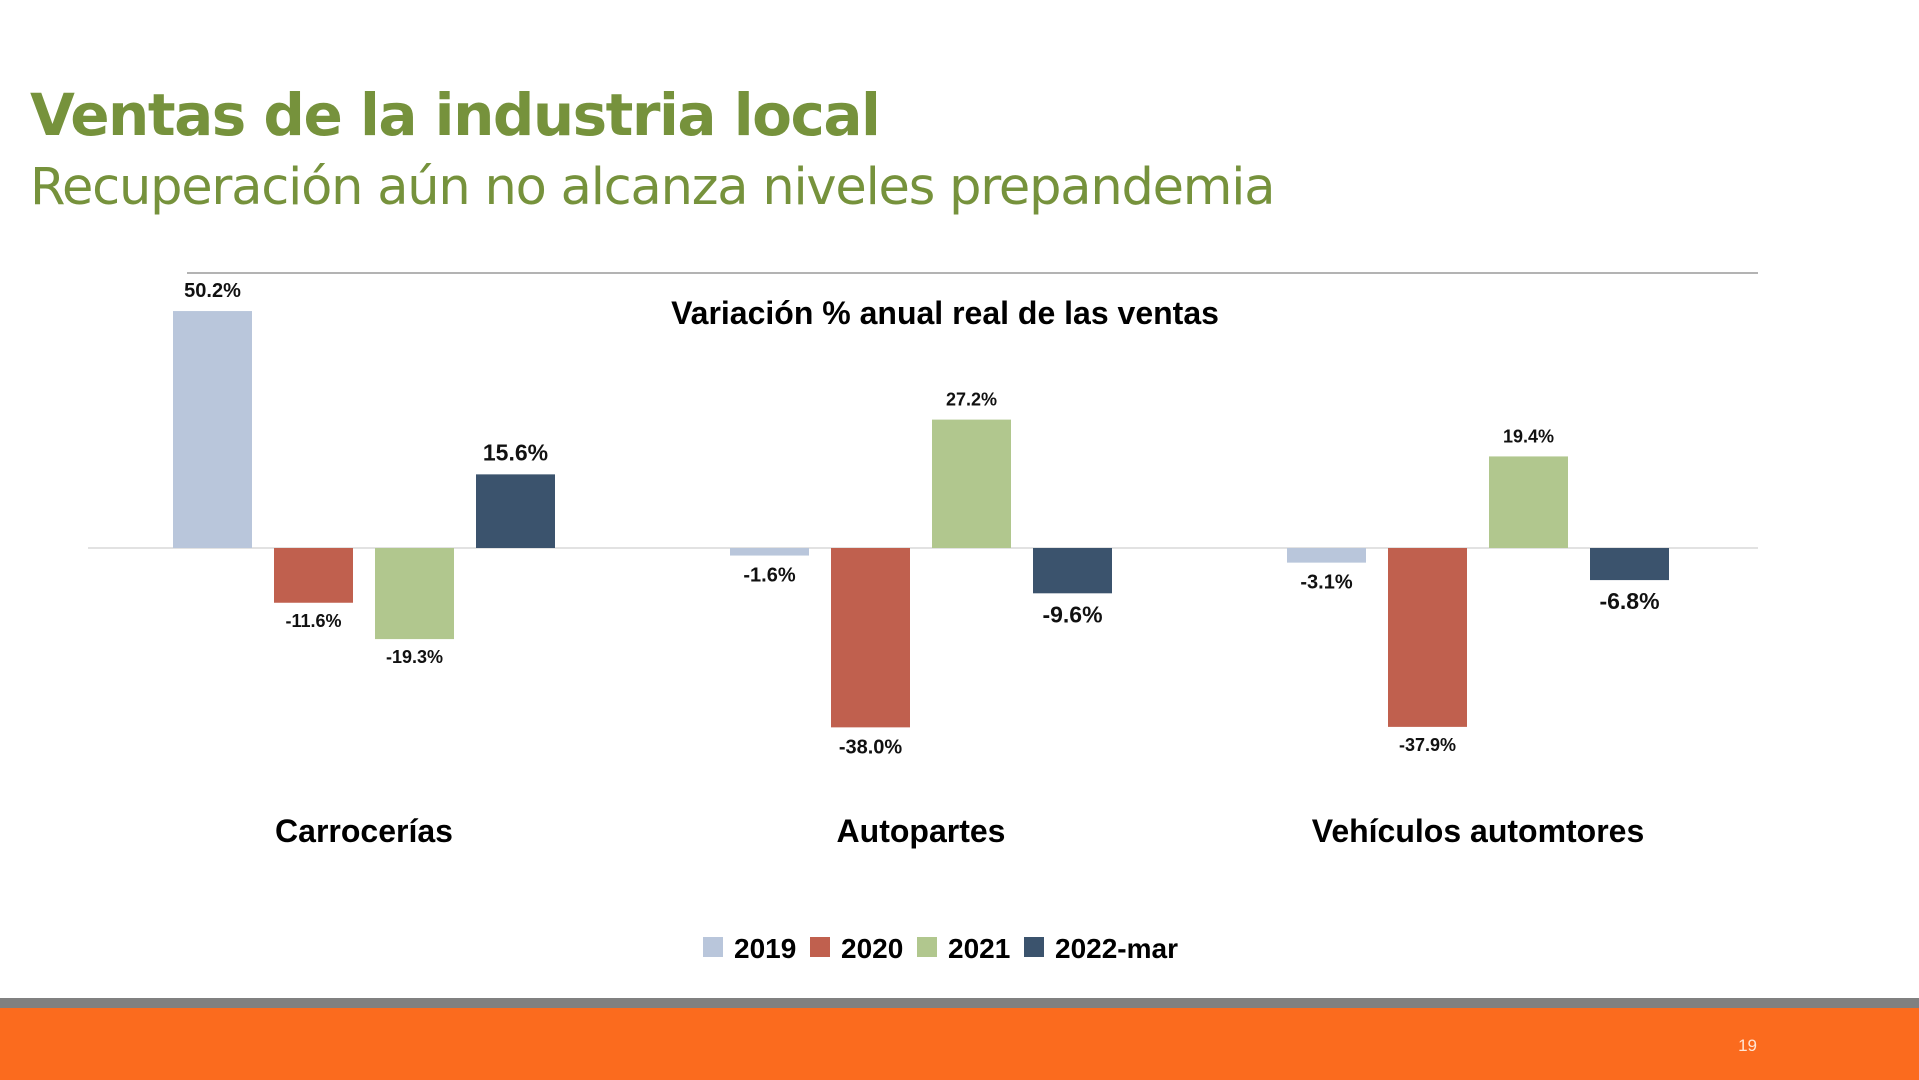  I want to click on legend: 2019 2020 2021 2022-mar, so click(940, 948).